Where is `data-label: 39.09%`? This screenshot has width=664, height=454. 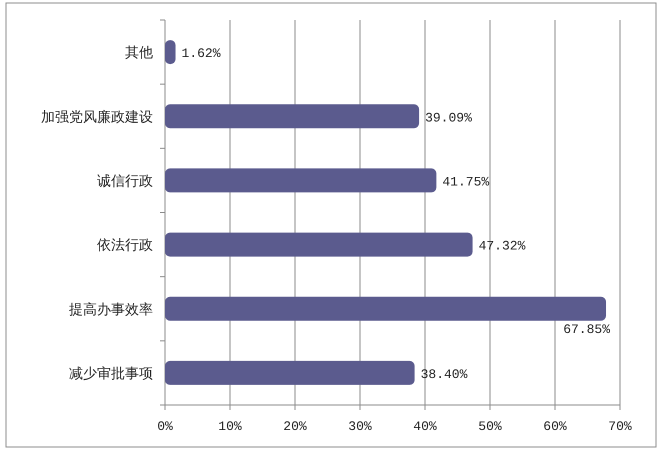 data-label: 39.09% is located at coordinates (448, 118).